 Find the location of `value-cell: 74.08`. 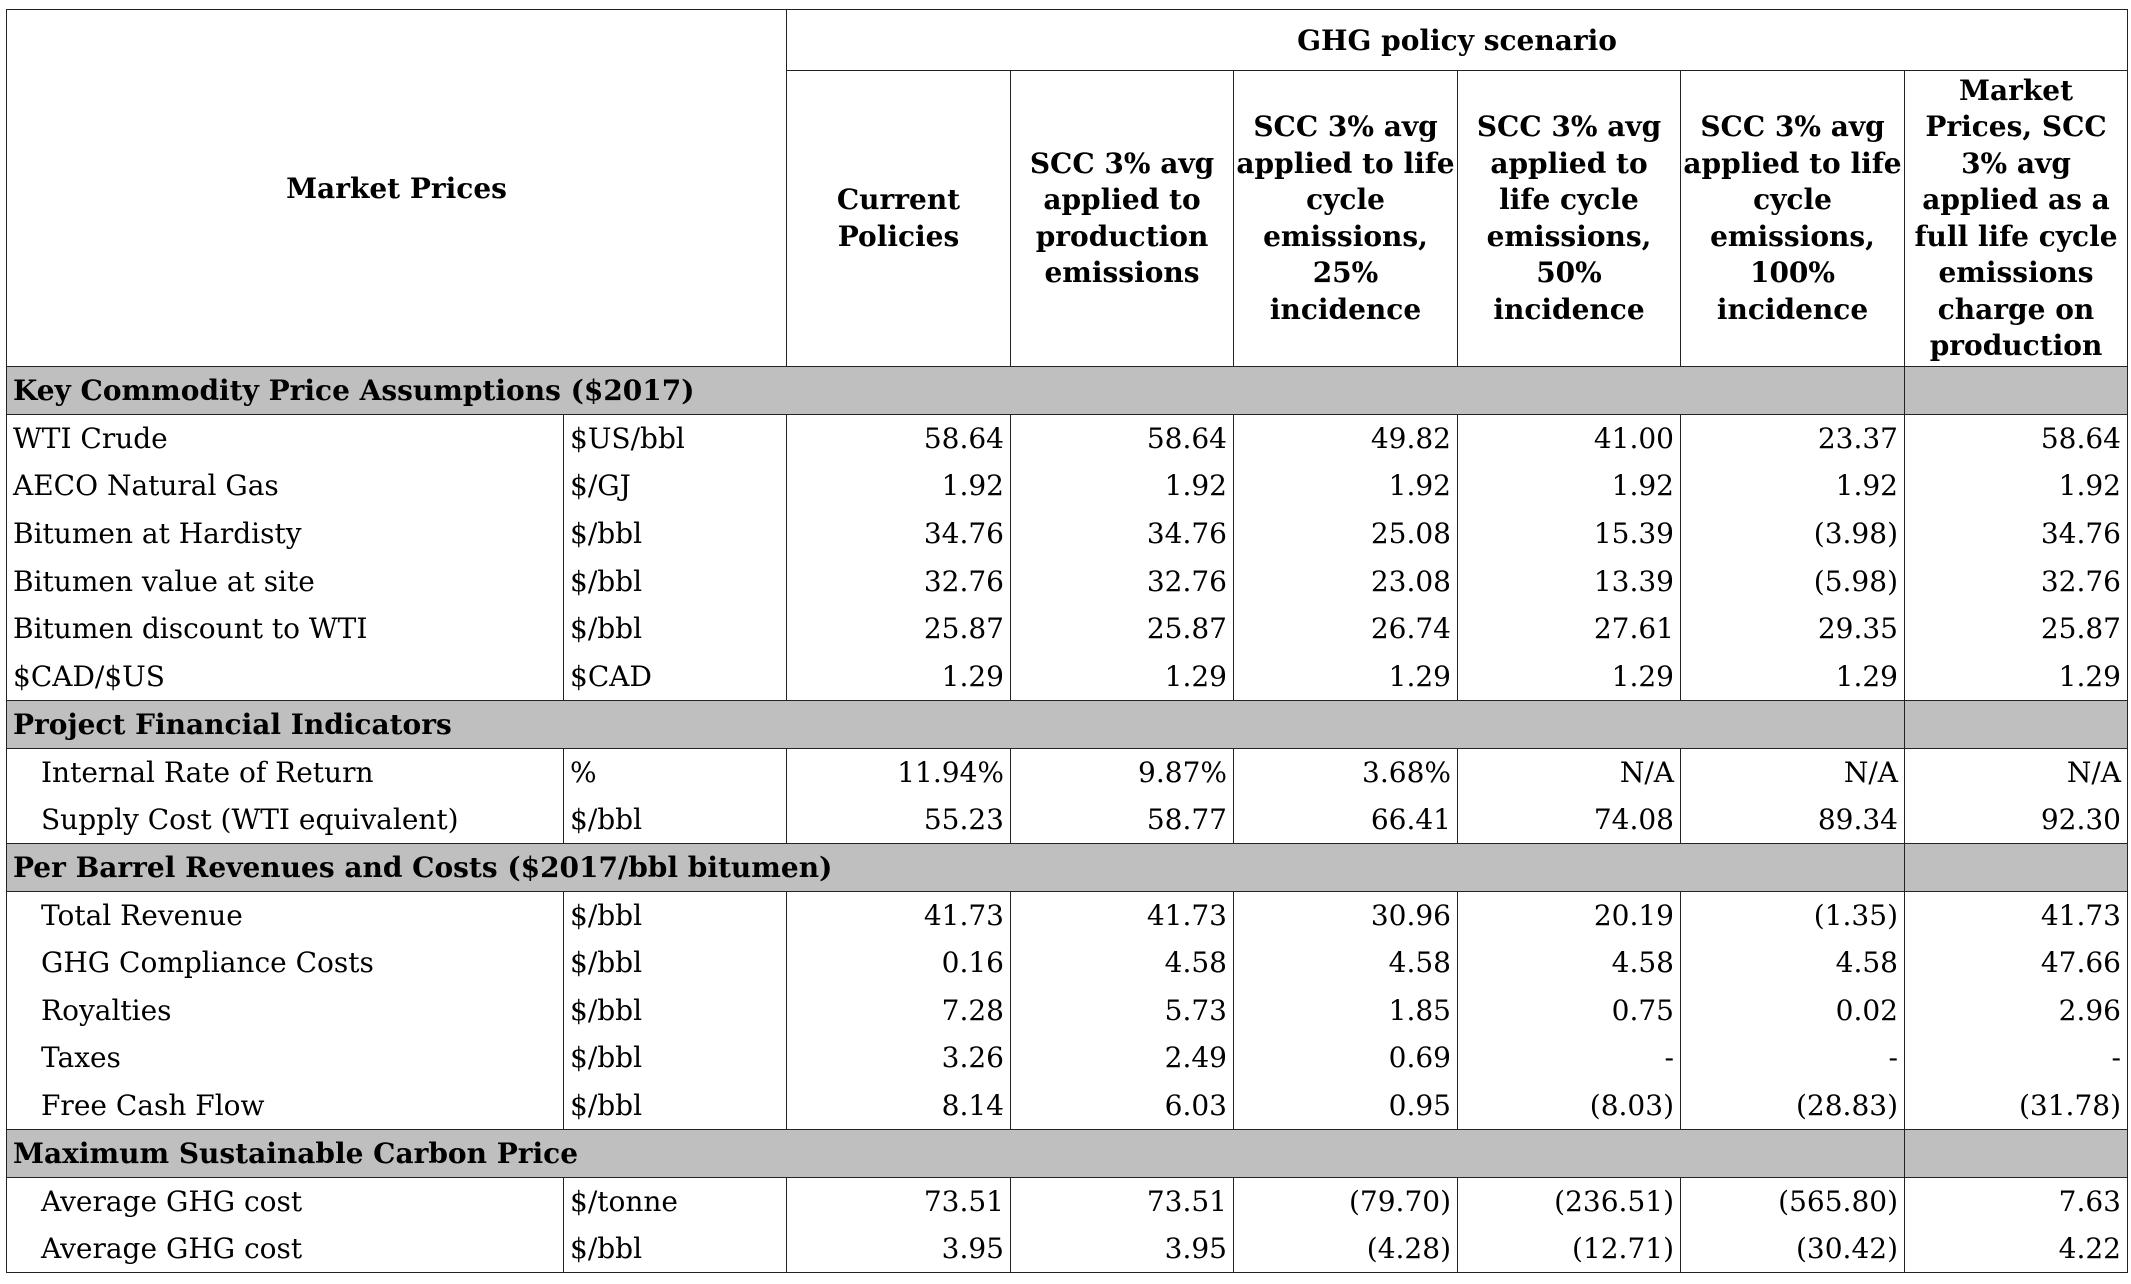

value-cell: 74.08 is located at coordinates (1569, 820).